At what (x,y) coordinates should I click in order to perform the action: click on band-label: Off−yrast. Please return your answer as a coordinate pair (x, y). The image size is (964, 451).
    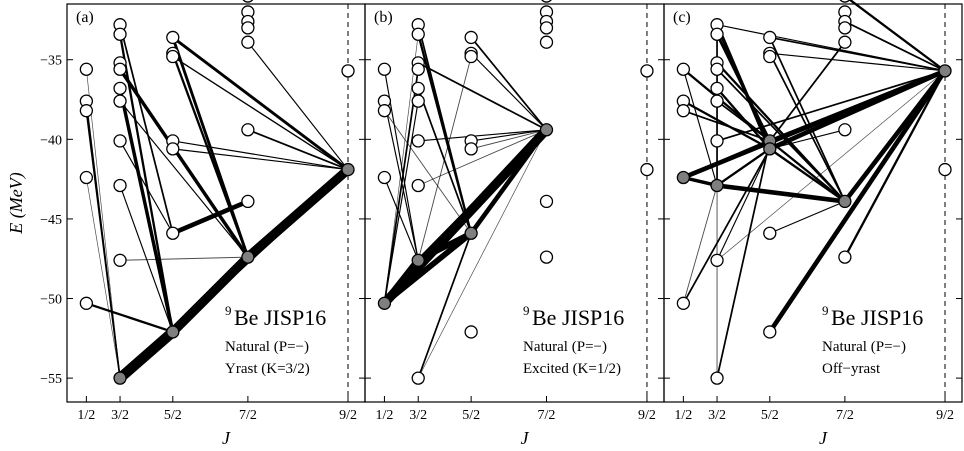
    Looking at the image, I should click on (851, 369).